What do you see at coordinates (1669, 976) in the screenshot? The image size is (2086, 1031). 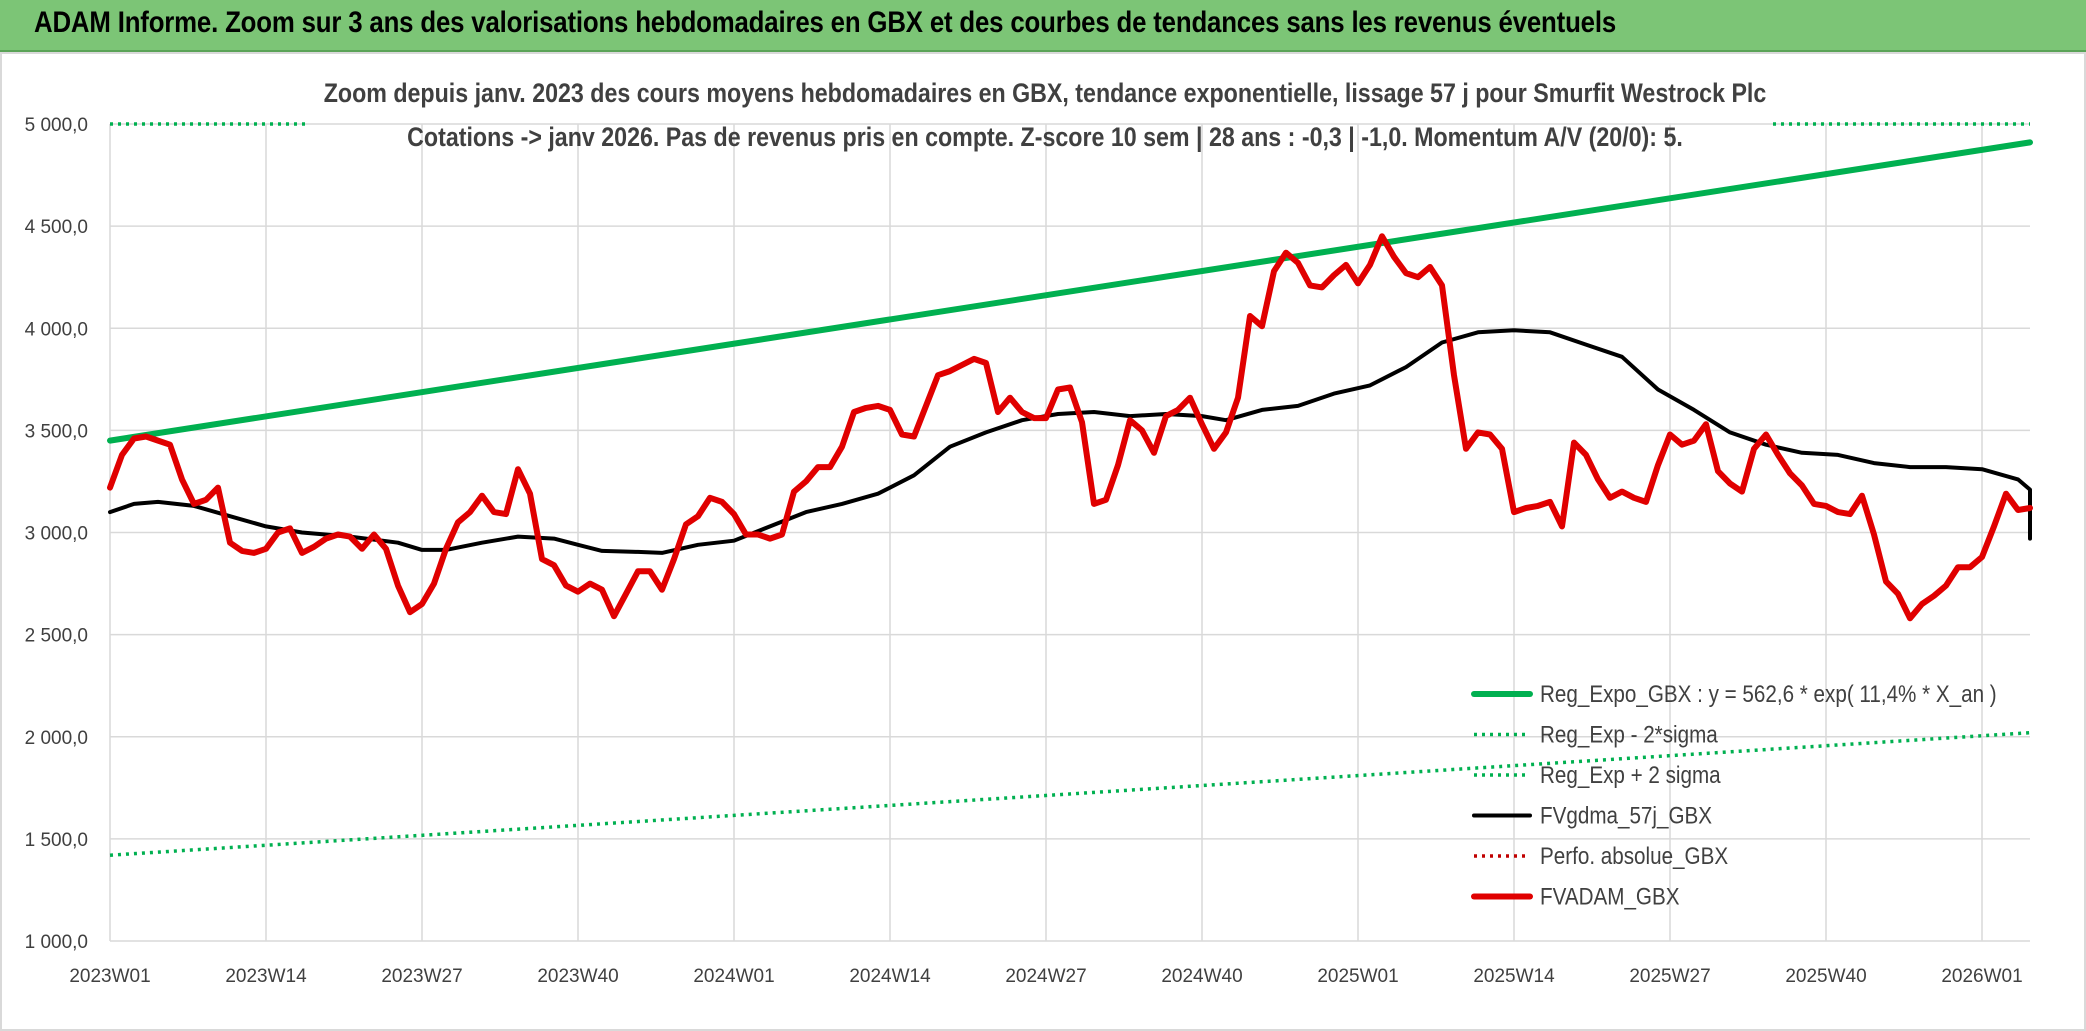 I see `x-tick-label: 2025W27` at bounding box center [1669, 976].